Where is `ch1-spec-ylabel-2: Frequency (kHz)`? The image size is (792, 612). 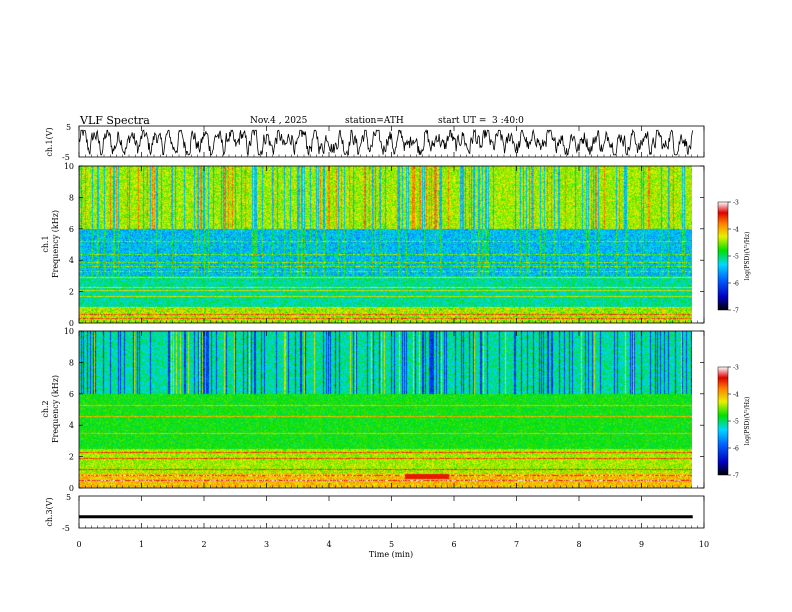 ch1-spec-ylabel-2: Frequency (kHz) is located at coordinates (55, 244).